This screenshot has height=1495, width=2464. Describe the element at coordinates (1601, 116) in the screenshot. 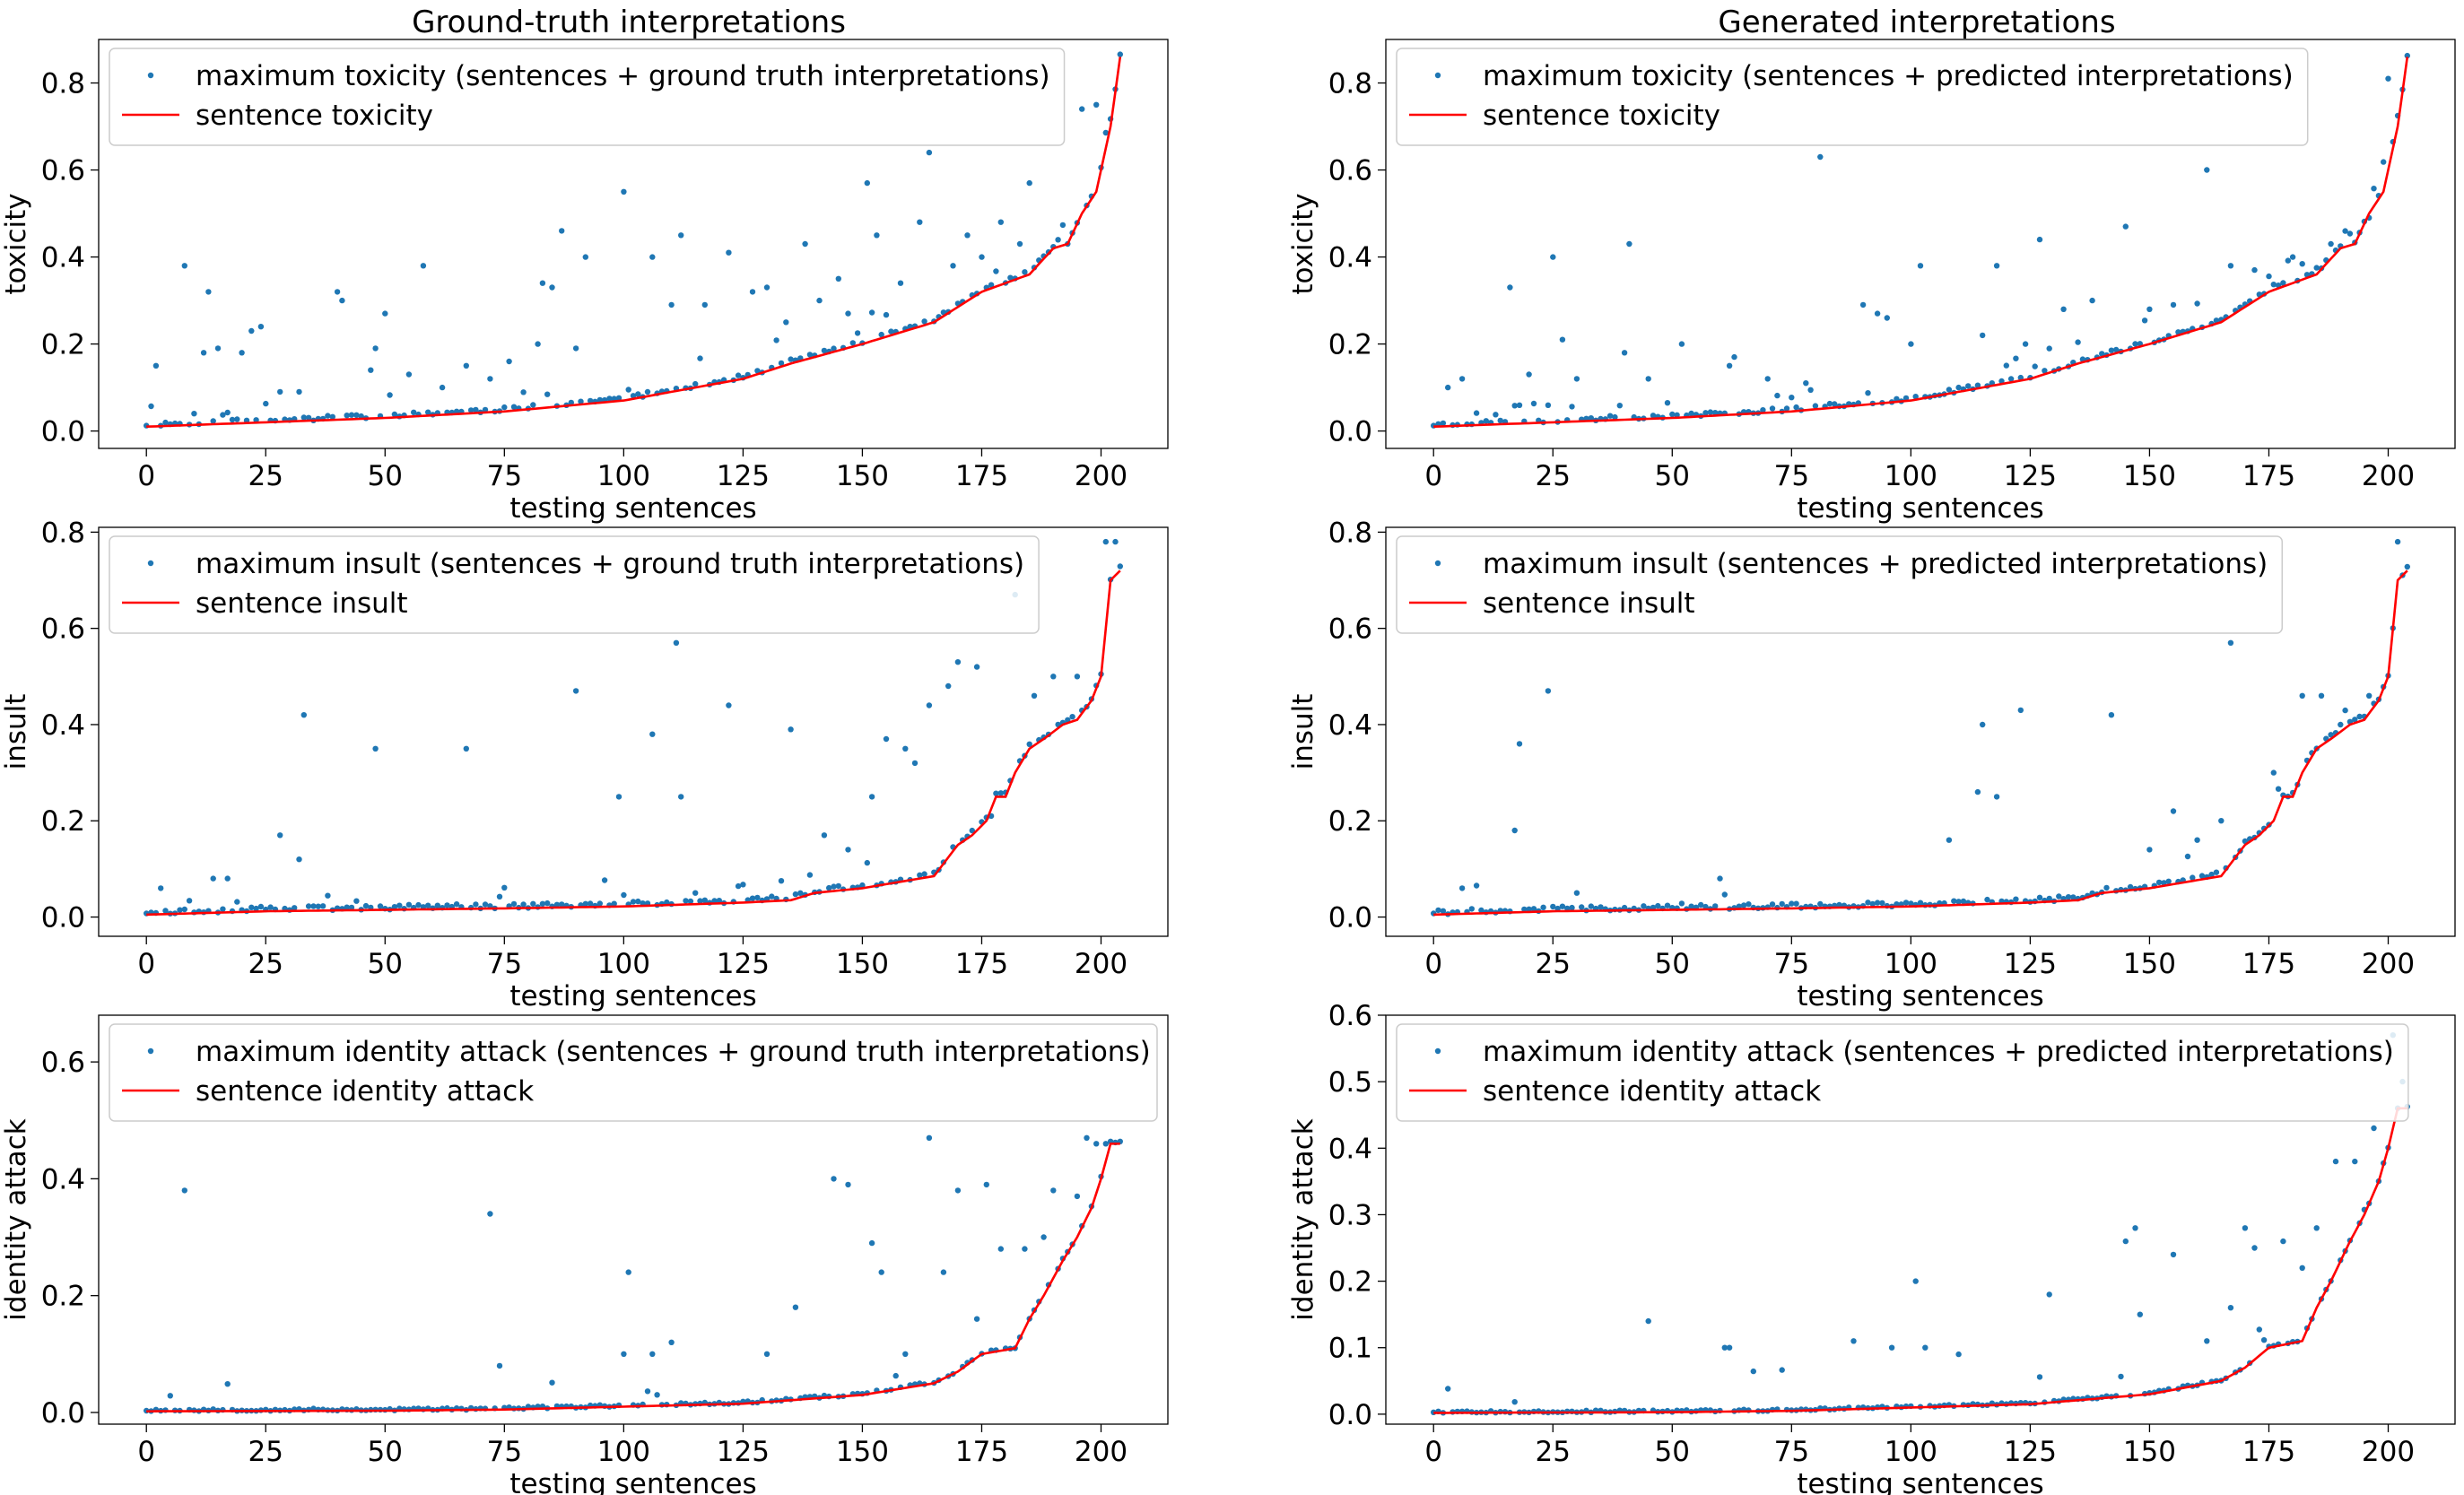

I see `legend-label-line: sentence toxicity` at that location.